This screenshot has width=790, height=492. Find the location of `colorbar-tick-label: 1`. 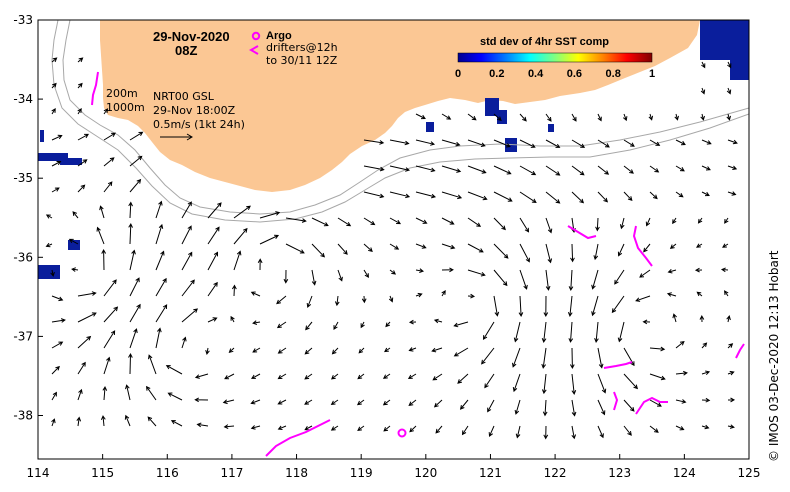

colorbar-tick-label: 1 is located at coordinates (652, 74).